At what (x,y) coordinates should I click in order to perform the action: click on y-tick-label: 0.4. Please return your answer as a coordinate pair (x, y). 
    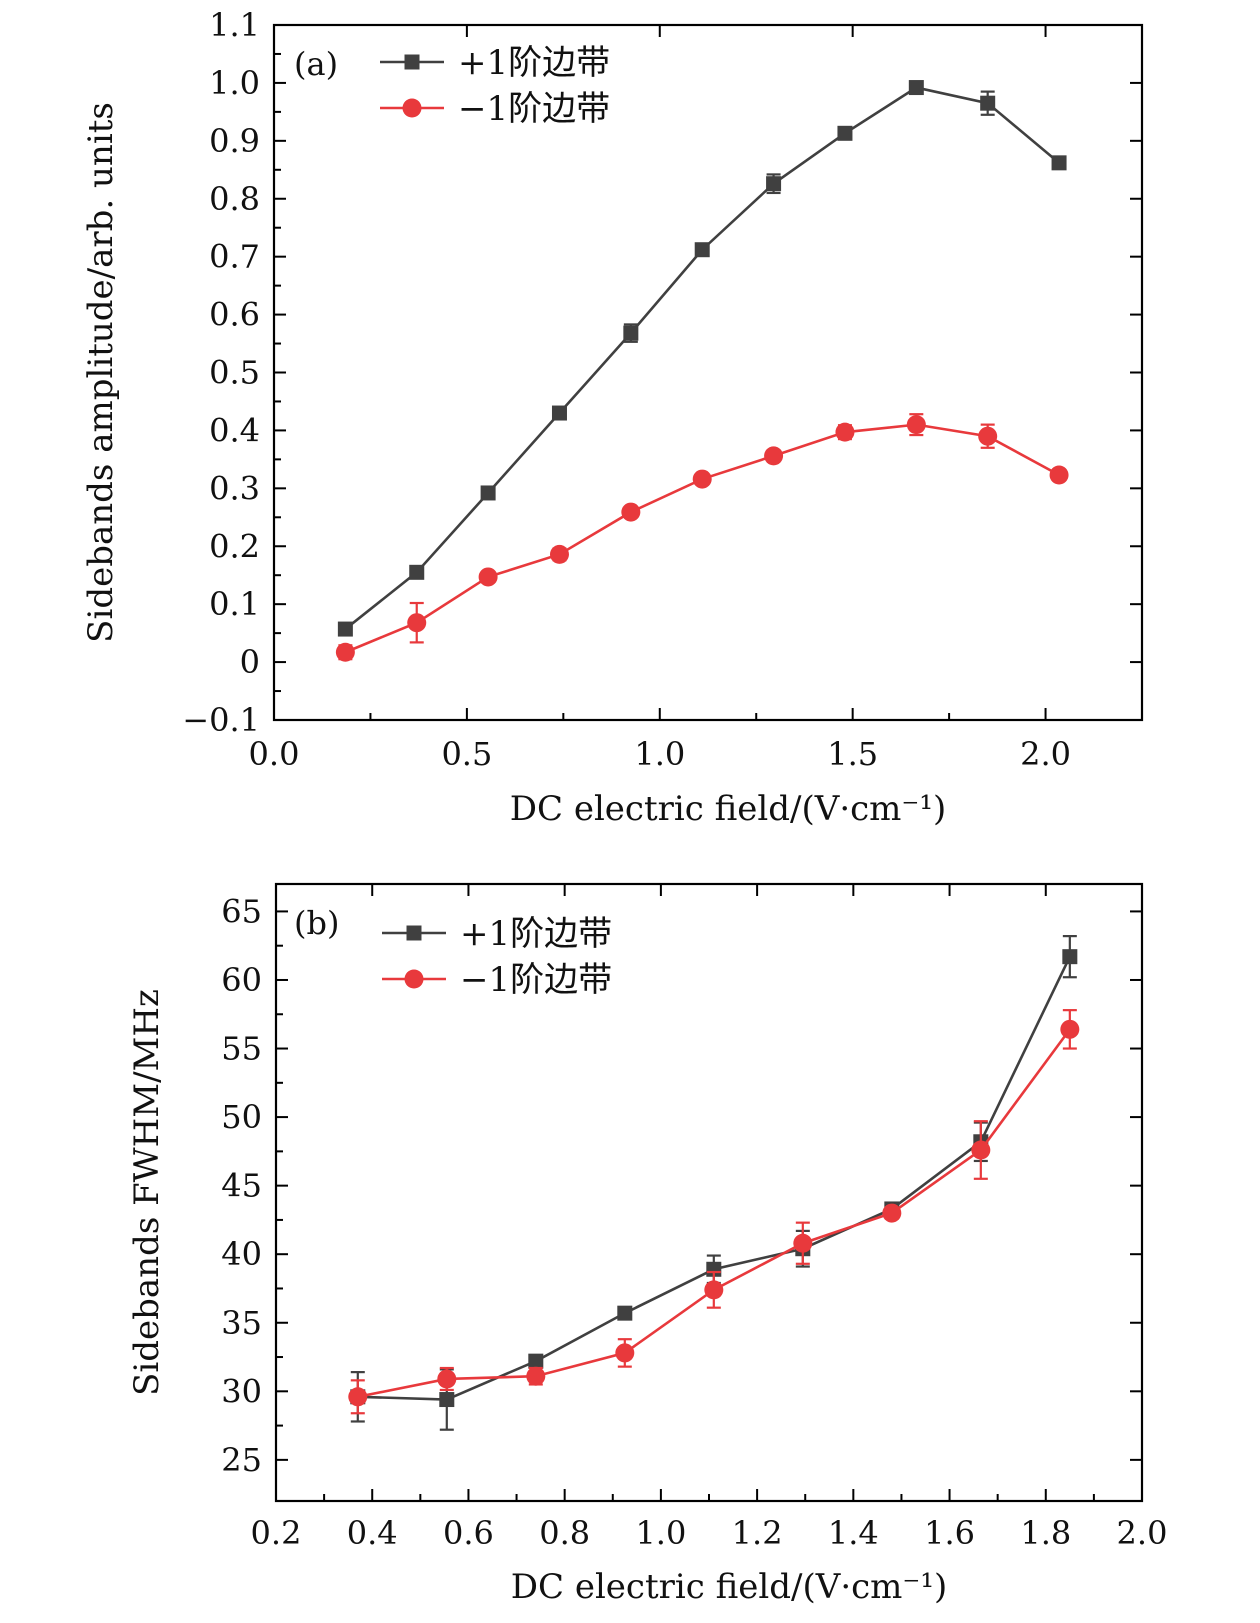
    Looking at the image, I should click on (234, 430).